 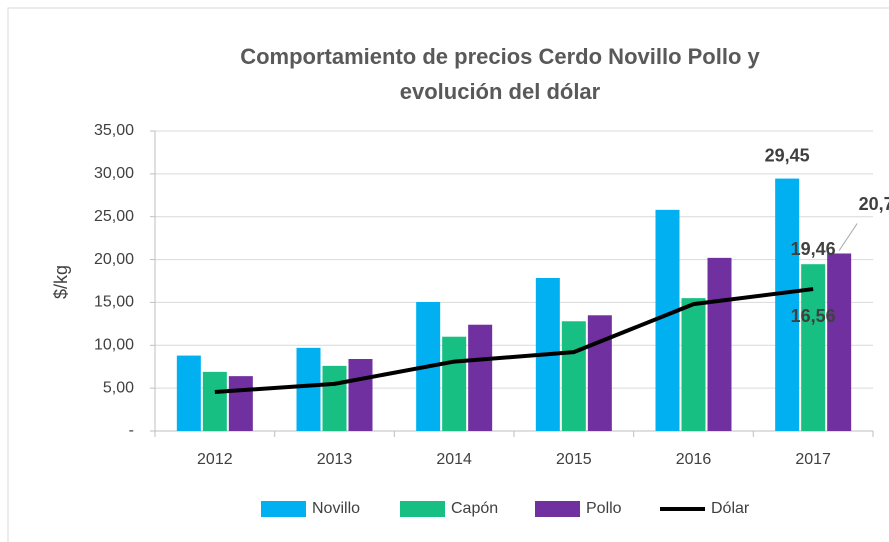 I want to click on legend-label: Capón, so click(x=474, y=508).